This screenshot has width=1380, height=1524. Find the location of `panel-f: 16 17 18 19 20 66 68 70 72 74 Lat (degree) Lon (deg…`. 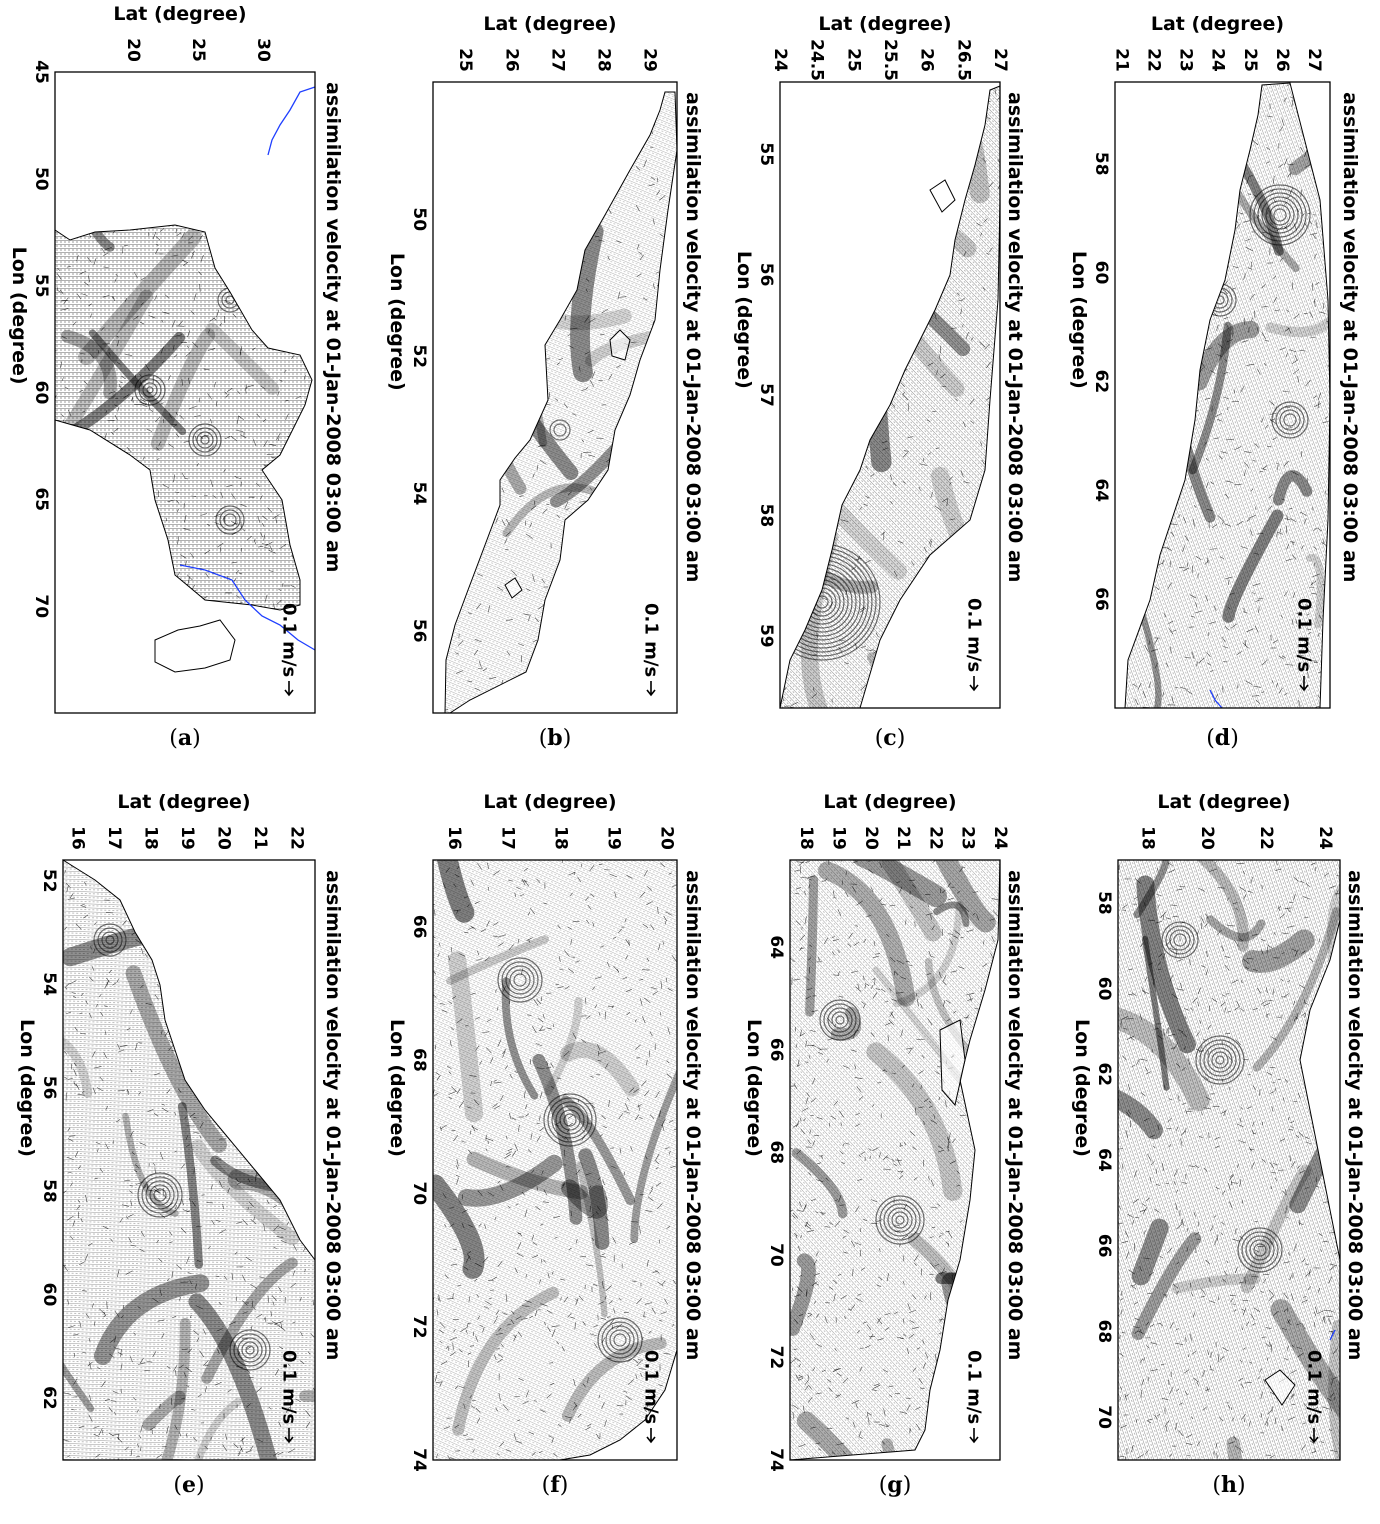

panel-f: 16 17 18 19 20 66 68 70 72 74 Lat (degree) Lon (deg… is located at coordinates (545, 1144).